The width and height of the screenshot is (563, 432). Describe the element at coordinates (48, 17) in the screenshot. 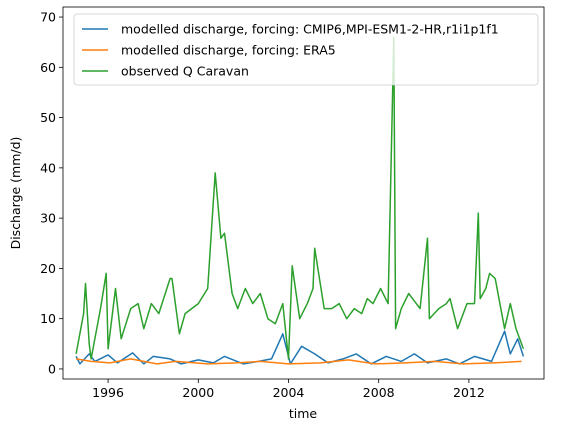

I see `y-tick-label: 70` at that location.